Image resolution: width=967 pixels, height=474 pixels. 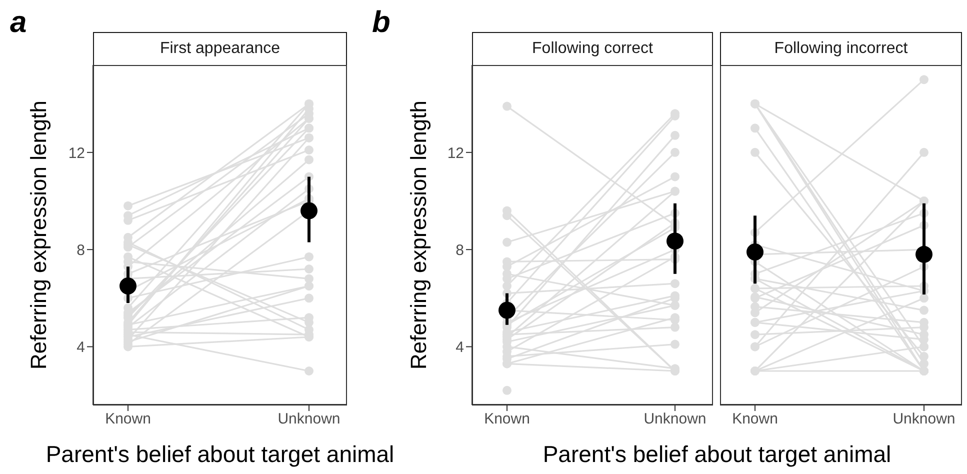 I want to click on text: b, so click(x=381, y=23).